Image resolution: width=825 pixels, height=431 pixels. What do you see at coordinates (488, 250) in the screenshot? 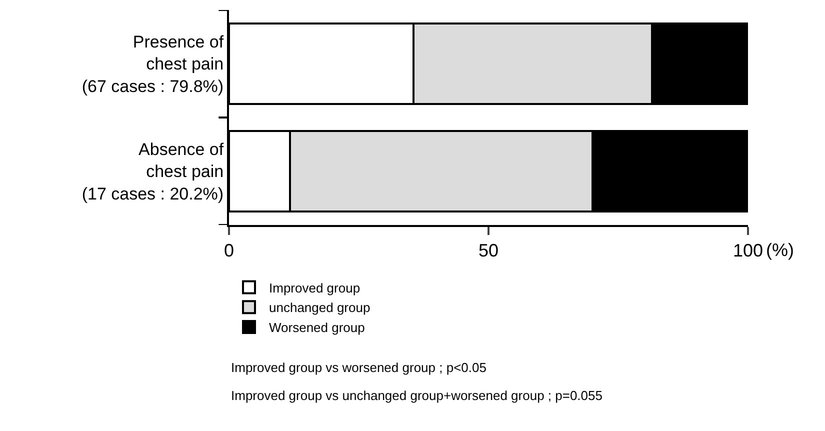
I see `x-tick-label: 50` at bounding box center [488, 250].